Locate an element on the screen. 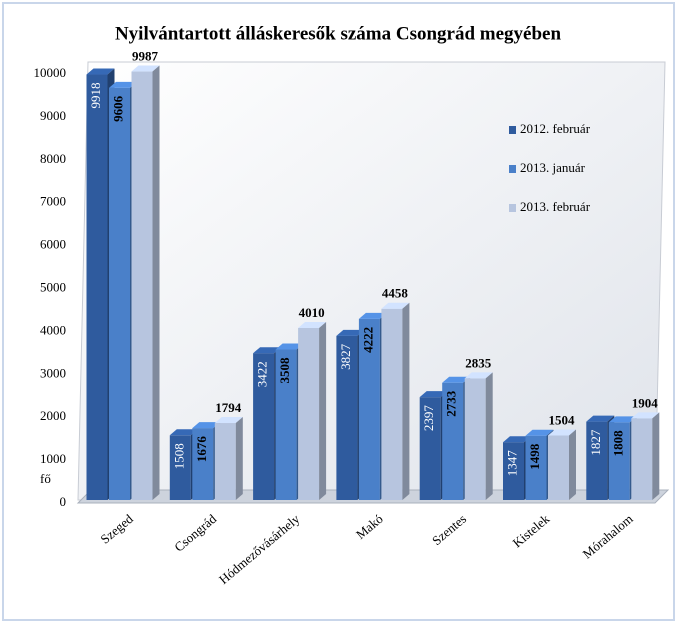  value-label: 3422 is located at coordinates (262, 374).